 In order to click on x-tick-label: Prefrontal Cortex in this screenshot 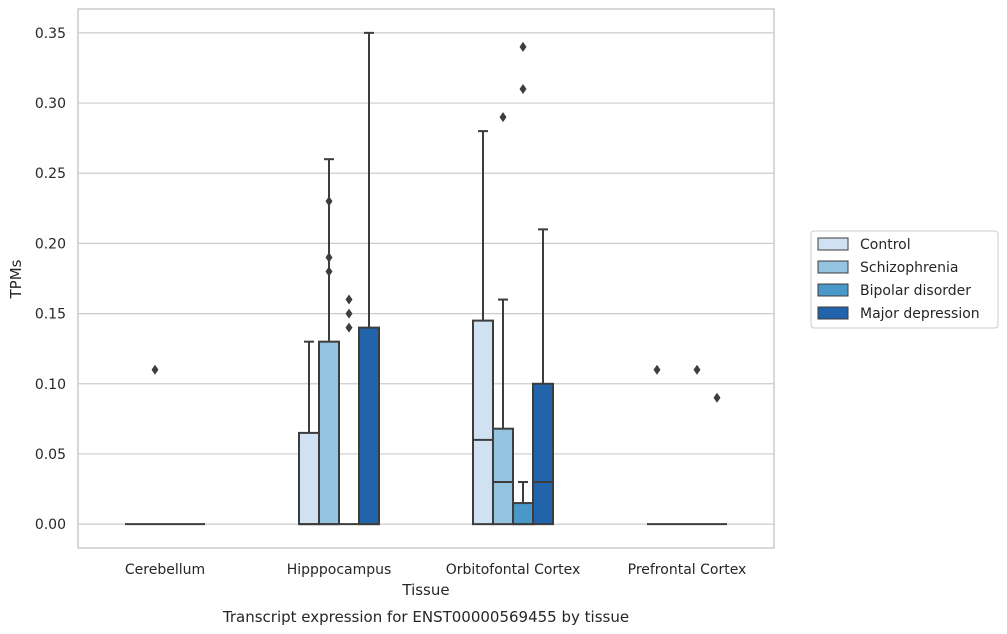, I will do `click(687, 570)`.